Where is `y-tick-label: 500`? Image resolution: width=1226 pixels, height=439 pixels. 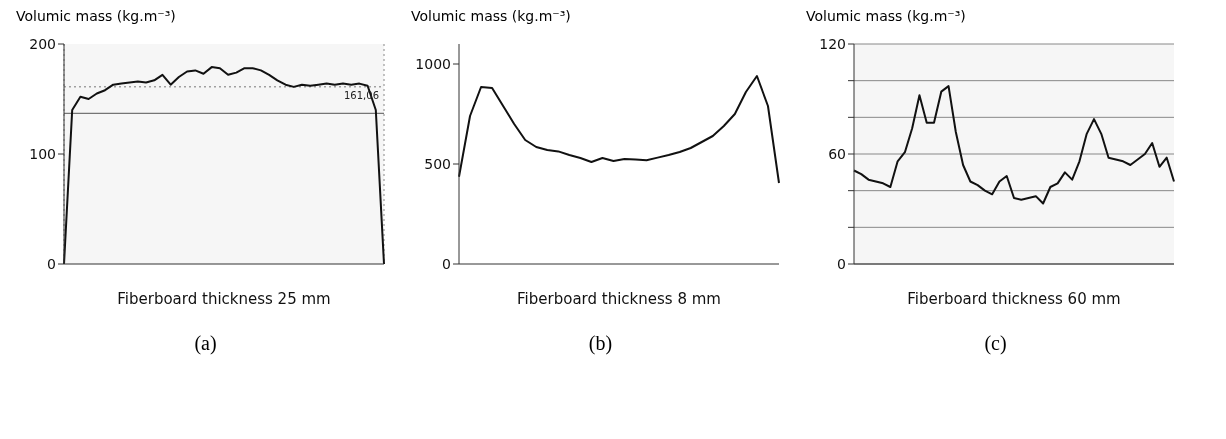
y-tick-label: 500 is located at coordinates (437, 163).